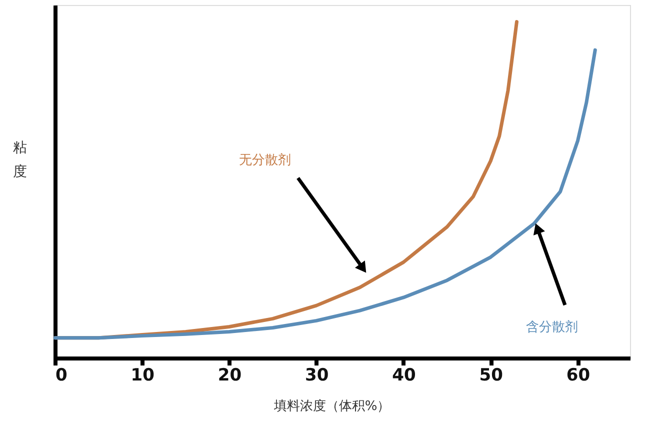  What do you see at coordinates (142, 376) in the screenshot?
I see `x-tick-label: 10` at bounding box center [142, 376].